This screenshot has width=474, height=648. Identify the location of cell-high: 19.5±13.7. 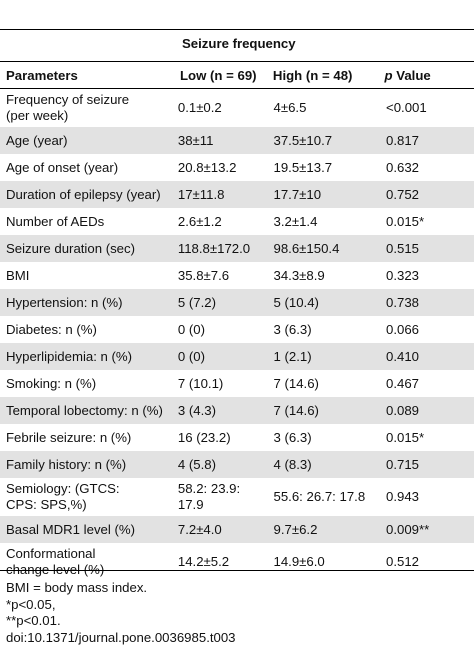
(303, 167).